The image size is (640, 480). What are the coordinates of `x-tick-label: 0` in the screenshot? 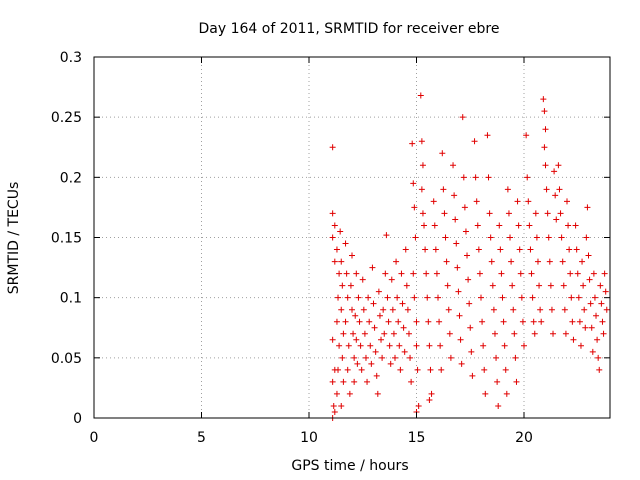 It's located at (94, 438).